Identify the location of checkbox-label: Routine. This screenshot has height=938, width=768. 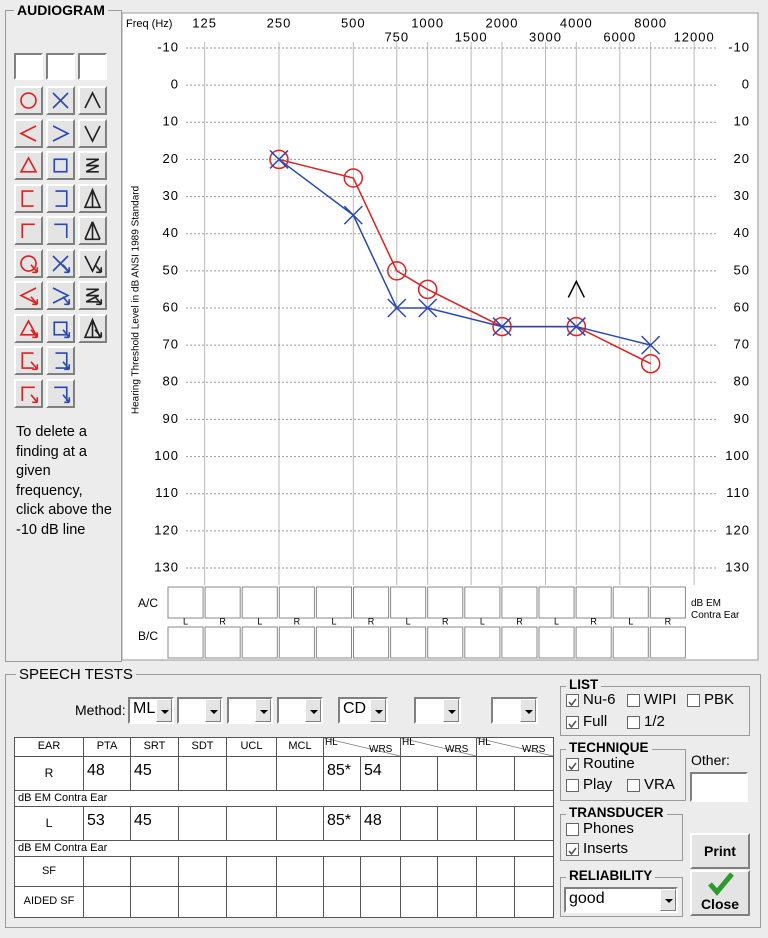
(609, 763).